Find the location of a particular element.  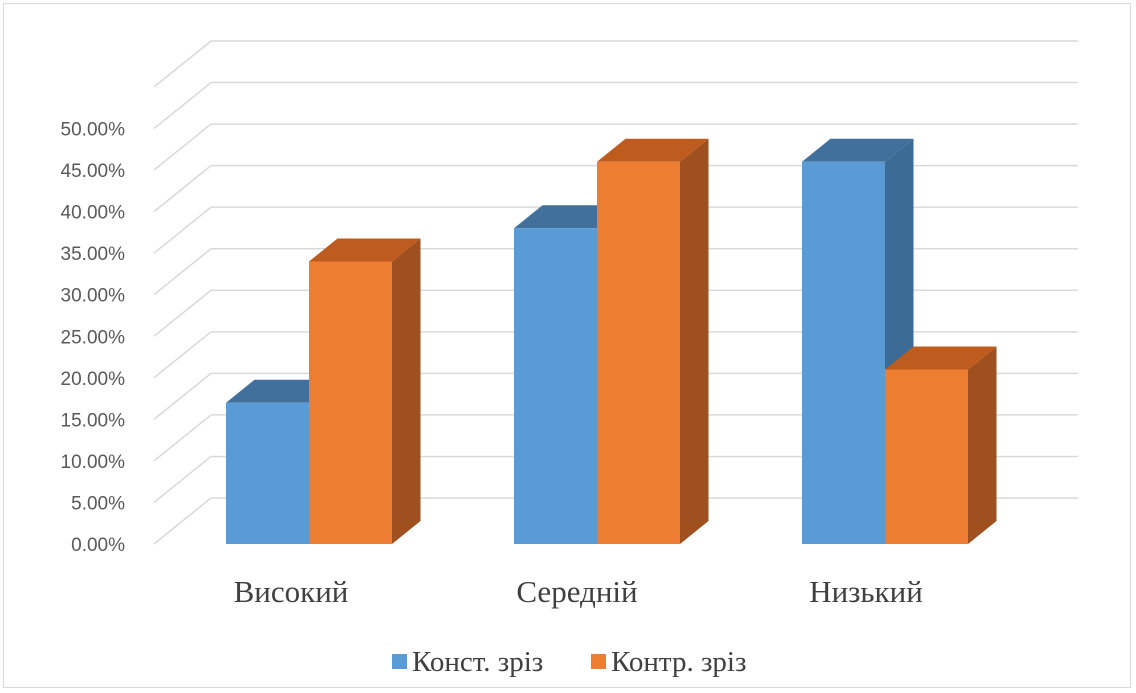

y-tick-label: 15.00% is located at coordinates (93, 420).